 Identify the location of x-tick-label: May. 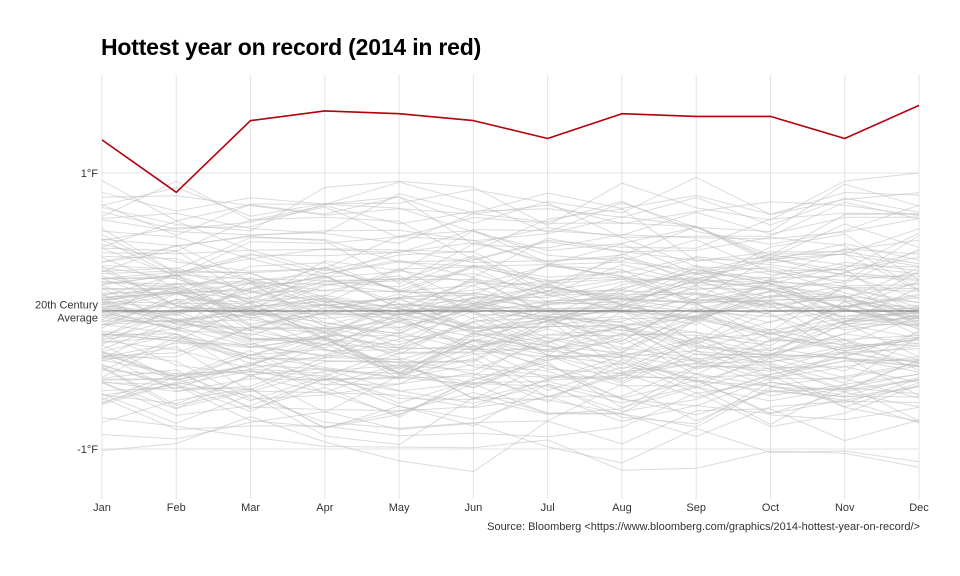
(399, 508).